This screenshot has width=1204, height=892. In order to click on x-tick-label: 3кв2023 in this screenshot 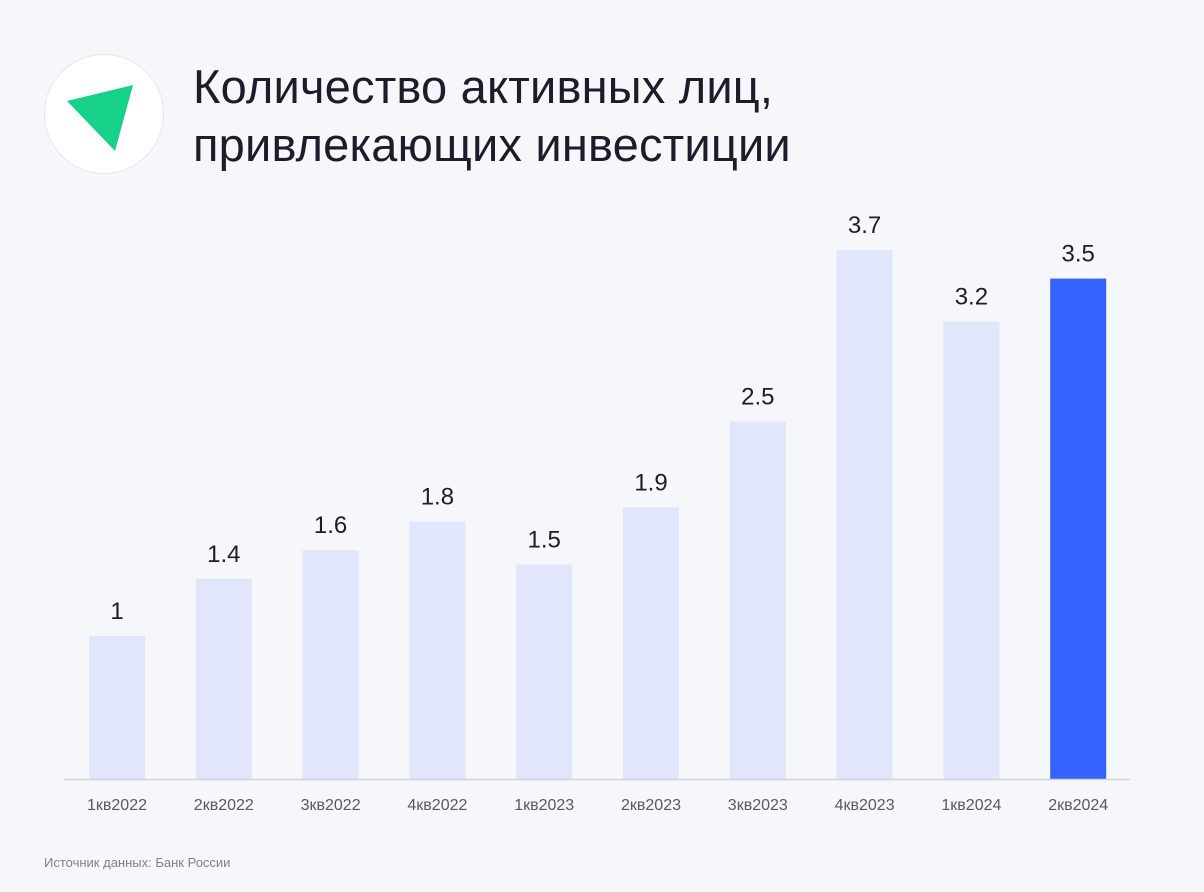, I will do `click(758, 805)`.